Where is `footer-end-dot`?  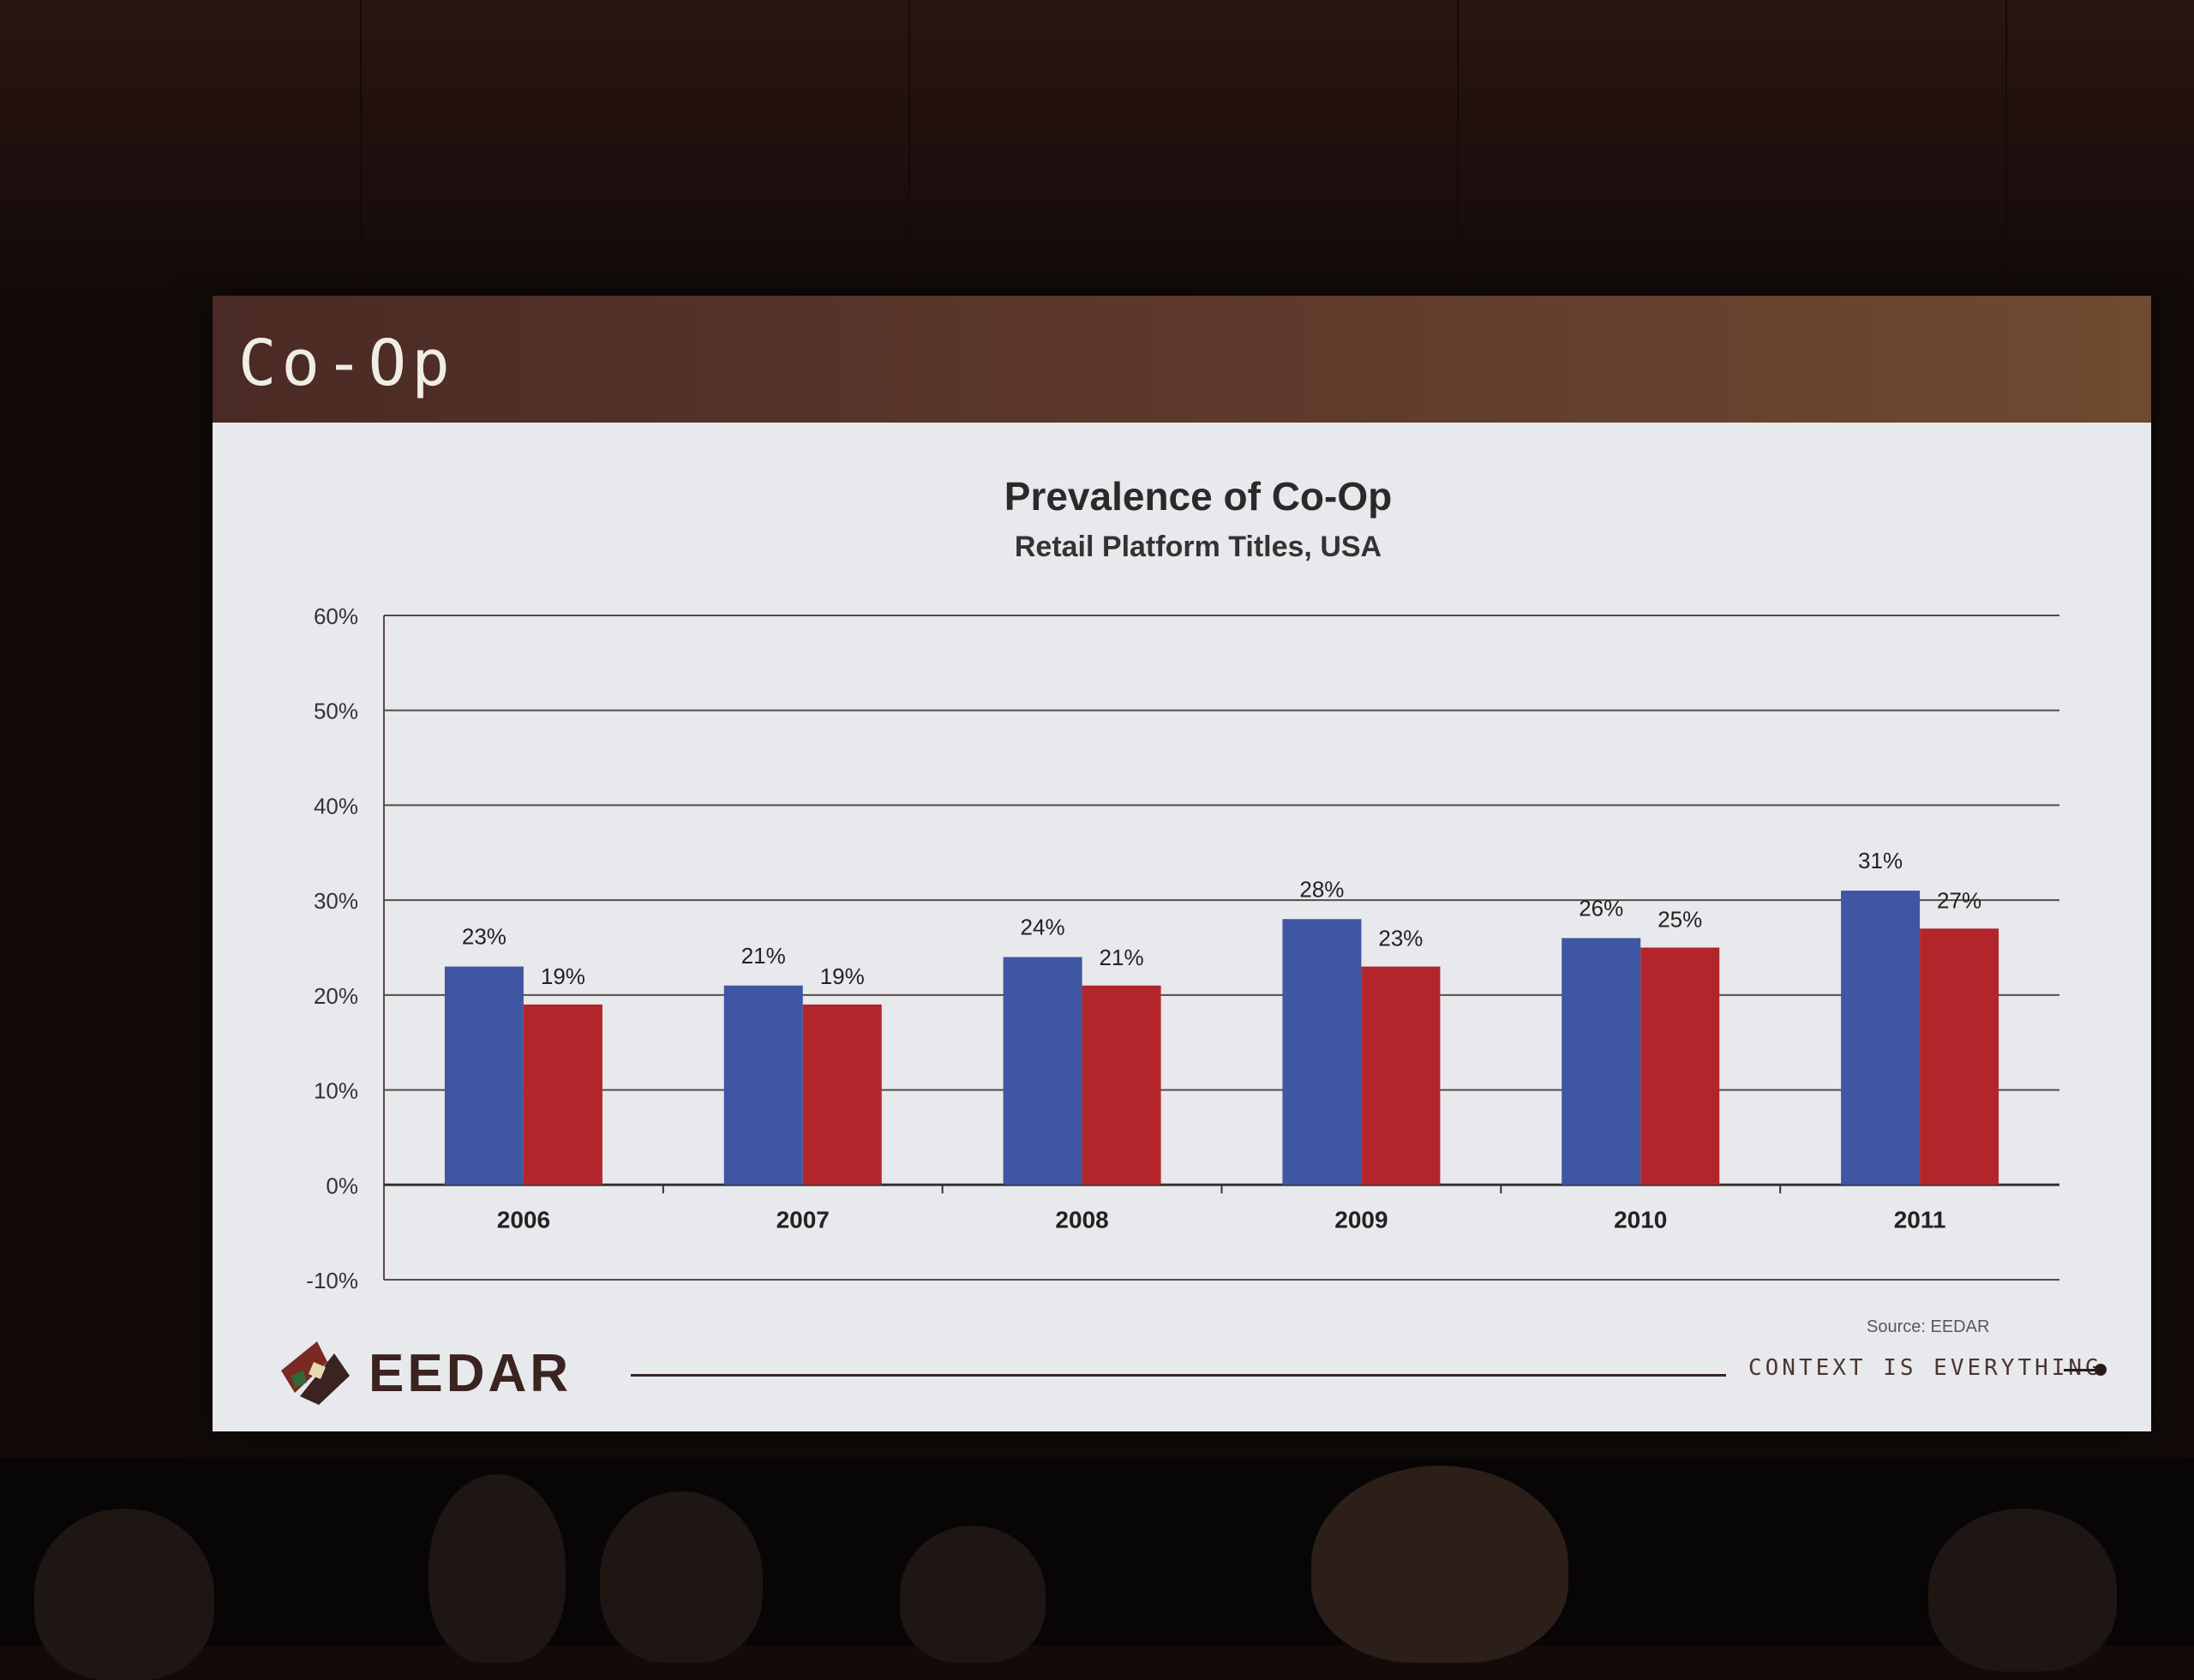
footer-end-dot is located at coordinates (2101, 1370).